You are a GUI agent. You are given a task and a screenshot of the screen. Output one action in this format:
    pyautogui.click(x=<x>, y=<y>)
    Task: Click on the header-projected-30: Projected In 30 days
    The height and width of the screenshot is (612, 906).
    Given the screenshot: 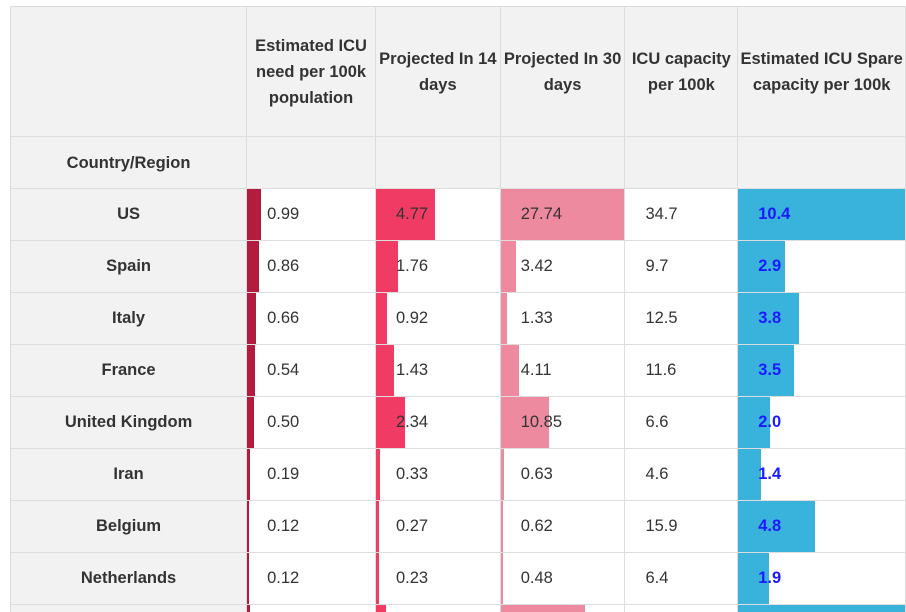 What is the action you would take?
    pyautogui.click(x=562, y=71)
    